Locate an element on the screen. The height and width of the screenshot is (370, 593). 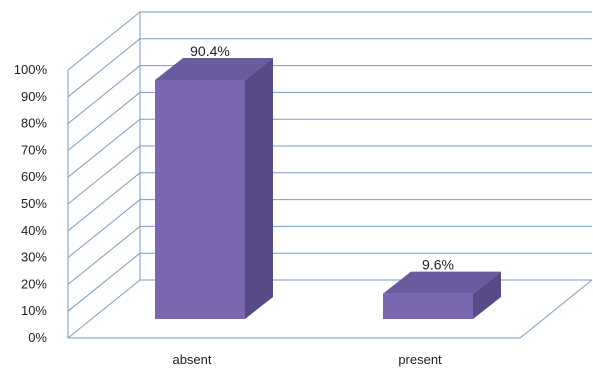
data-label: 90.4% is located at coordinates (210, 51).